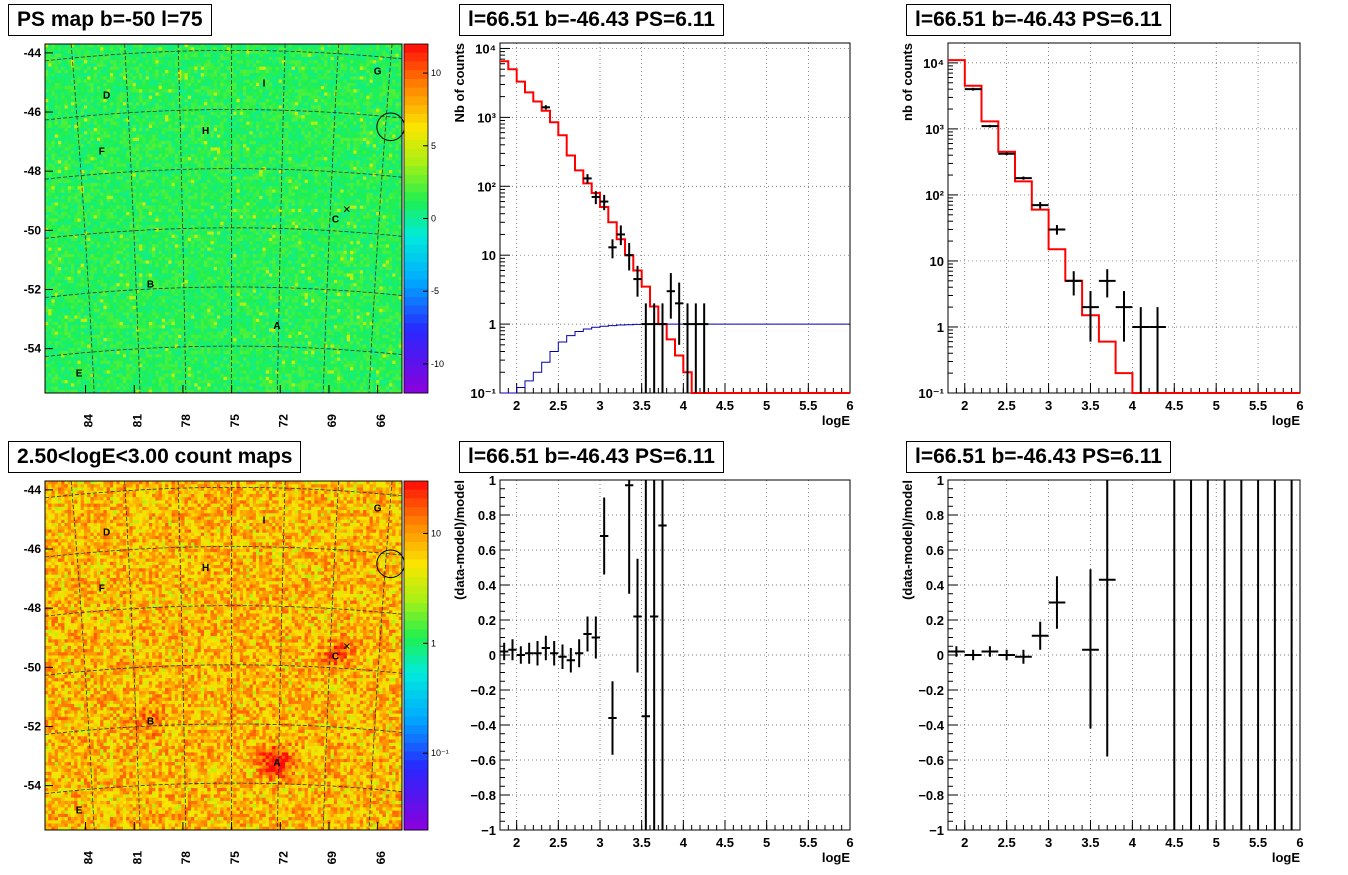  Describe the element at coordinates (1038, 457) in the screenshot. I see `residual-right-title: l=66.51 b=-46.43 PS=6.11` at that location.